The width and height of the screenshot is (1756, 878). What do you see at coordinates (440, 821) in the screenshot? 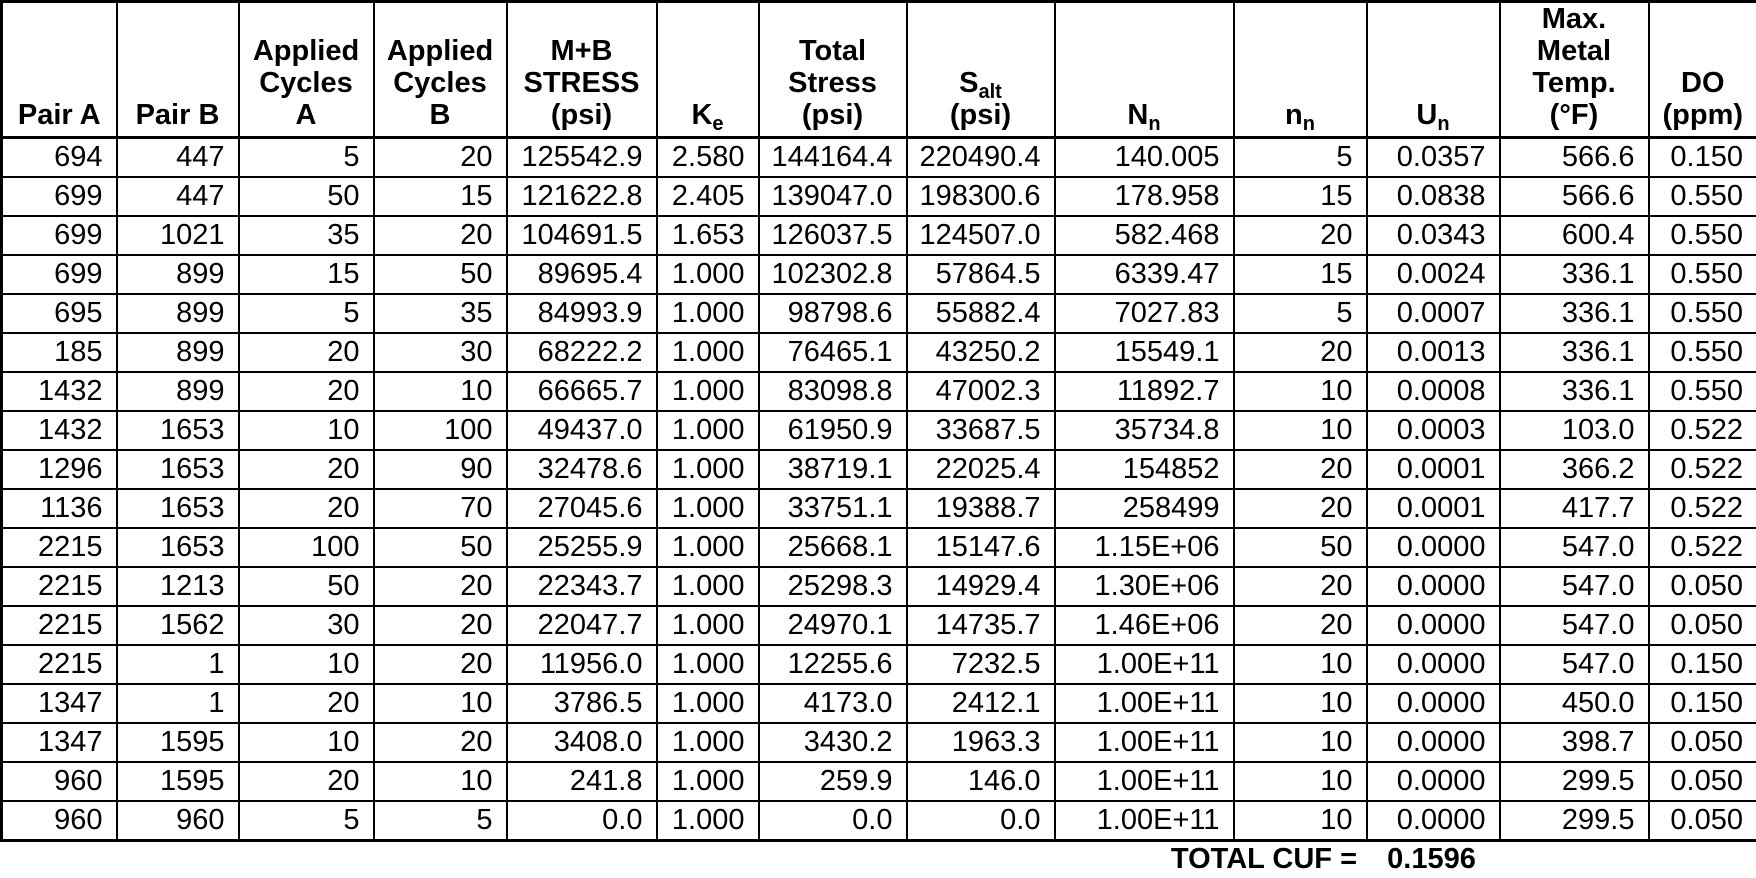
I see `cell-applied-cycles-b: 5` at bounding box center [440, 821].